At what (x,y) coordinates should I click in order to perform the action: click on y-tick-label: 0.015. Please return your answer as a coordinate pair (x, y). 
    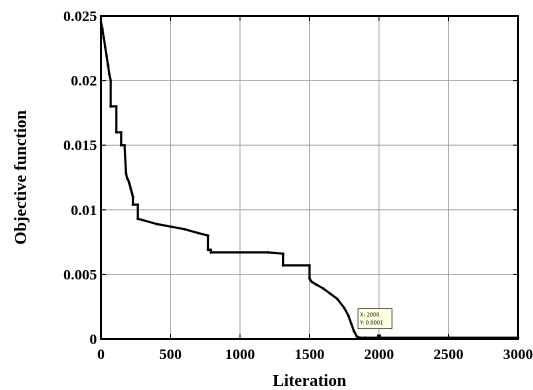
    Looking at the image, I should click on (80, 146).